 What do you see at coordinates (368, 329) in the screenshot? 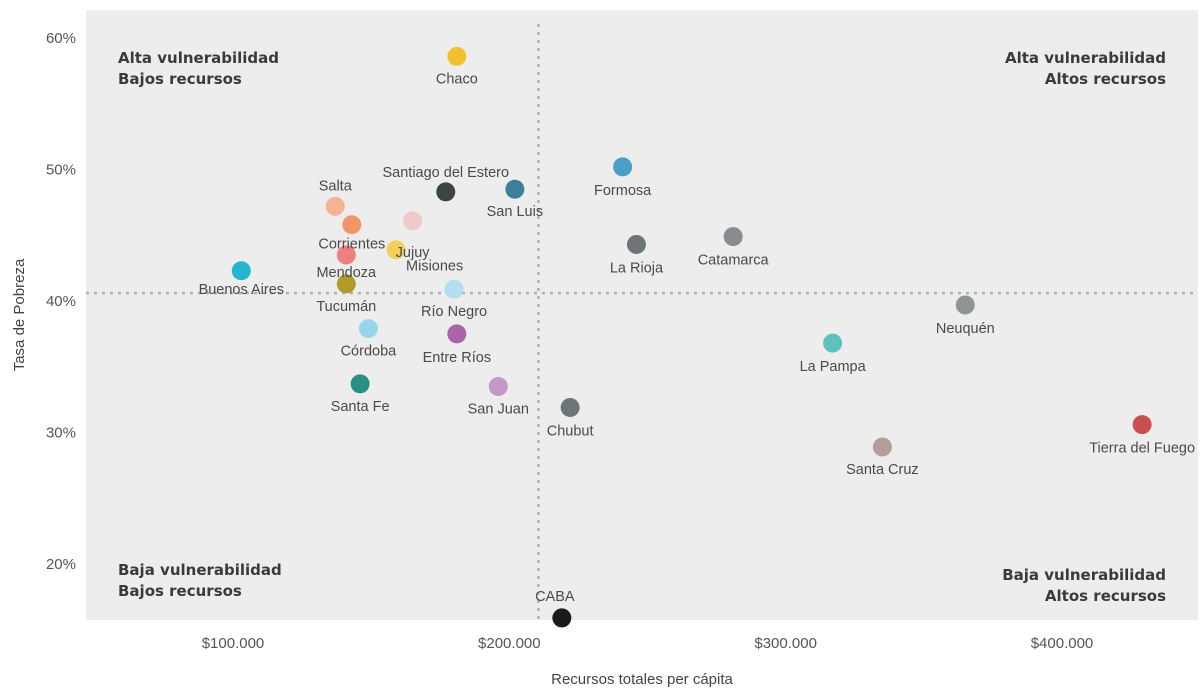
I see `point-cordoba` at bounding box center [368, 329].